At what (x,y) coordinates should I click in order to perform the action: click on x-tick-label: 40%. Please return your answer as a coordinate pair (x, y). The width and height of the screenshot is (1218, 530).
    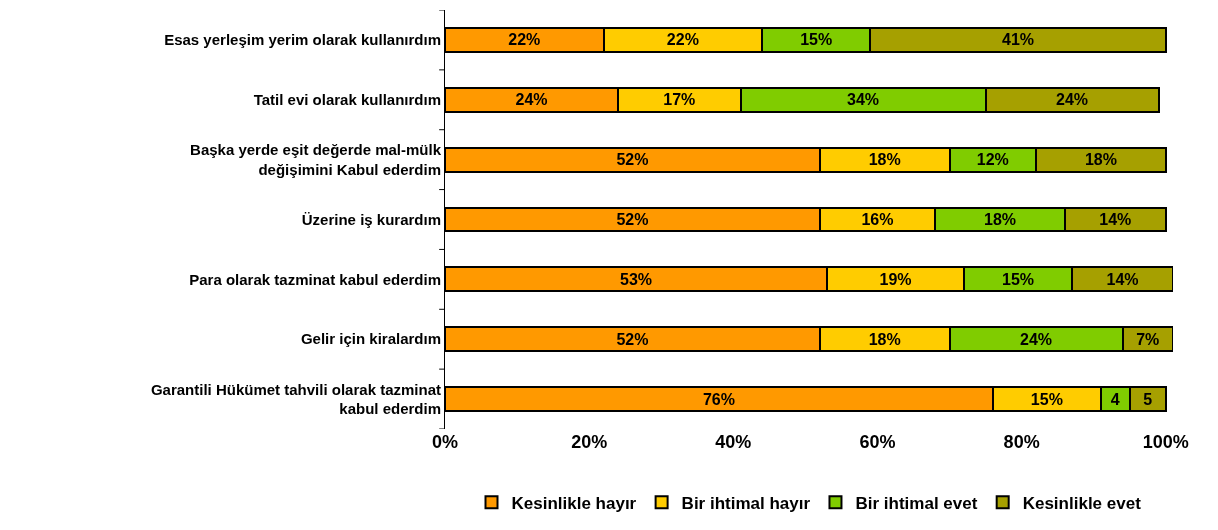
    Looking at the image, I should click on (733, 442).